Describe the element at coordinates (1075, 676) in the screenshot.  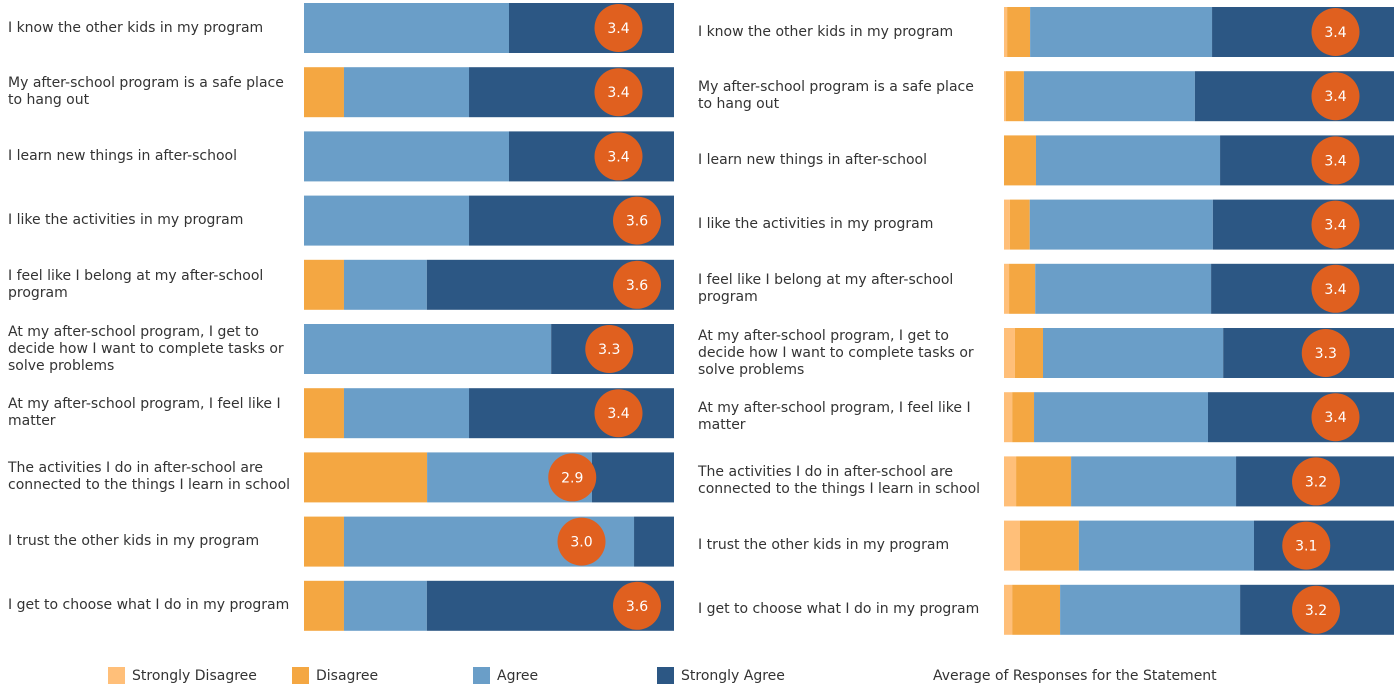
I see `legend-label: Average of Responses for the Statement` at that location.